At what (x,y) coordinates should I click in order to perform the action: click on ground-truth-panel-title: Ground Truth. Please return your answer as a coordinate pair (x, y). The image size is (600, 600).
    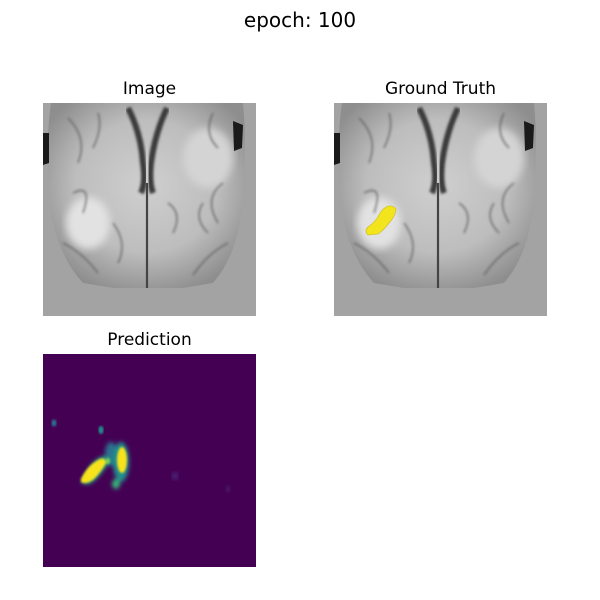
    Looking at the image, I should click on (440, 89).